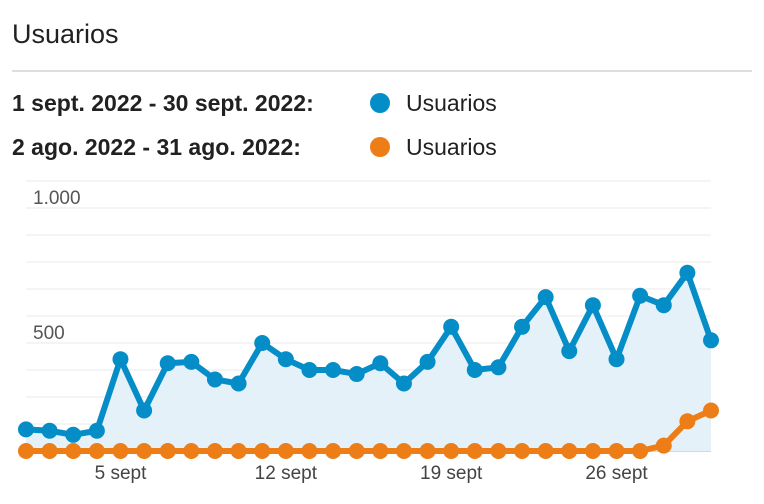  I want to click on card-title: Usuarios, so click(65, 34).